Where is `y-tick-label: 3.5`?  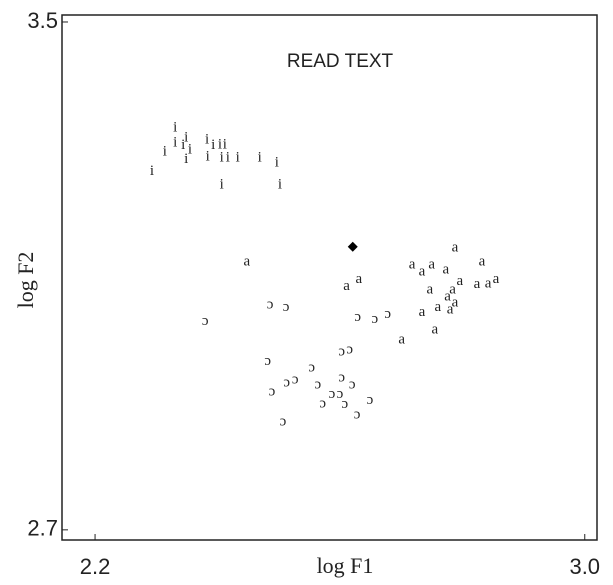 y-tick-label: 3.5 is located at coordinates (42, 20).